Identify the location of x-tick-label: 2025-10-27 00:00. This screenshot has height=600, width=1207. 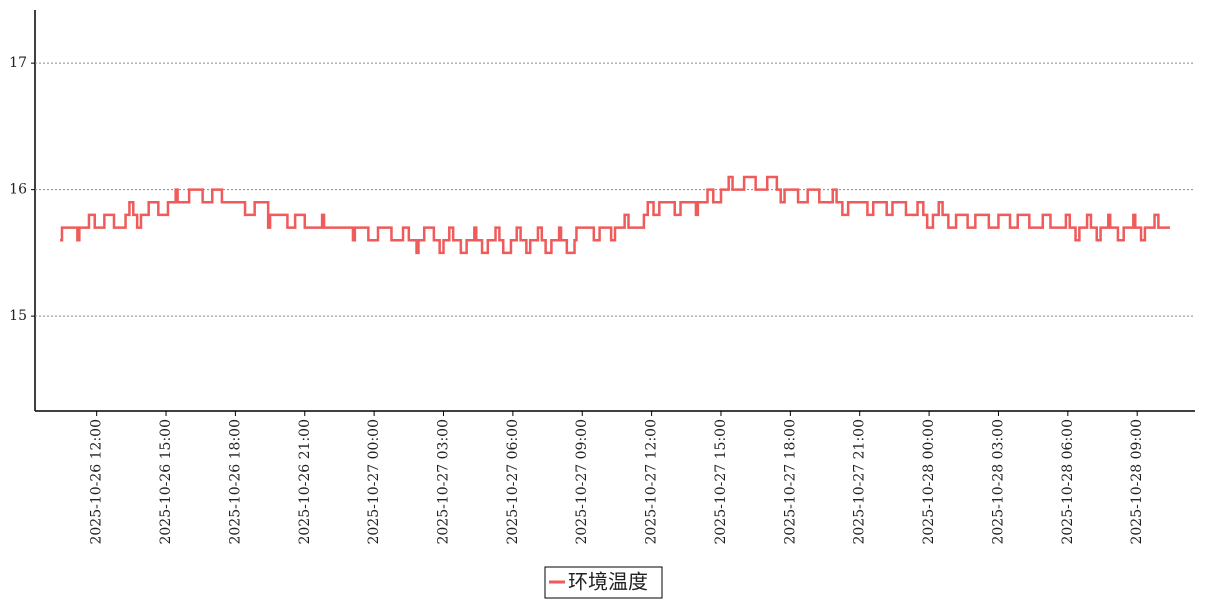
(374, 482).